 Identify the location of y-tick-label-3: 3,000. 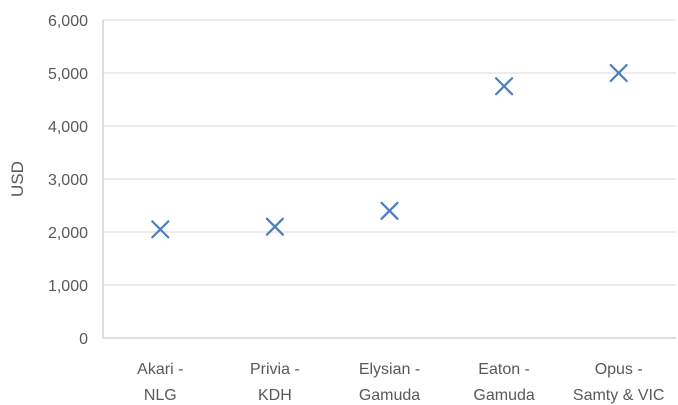
(68, 180).